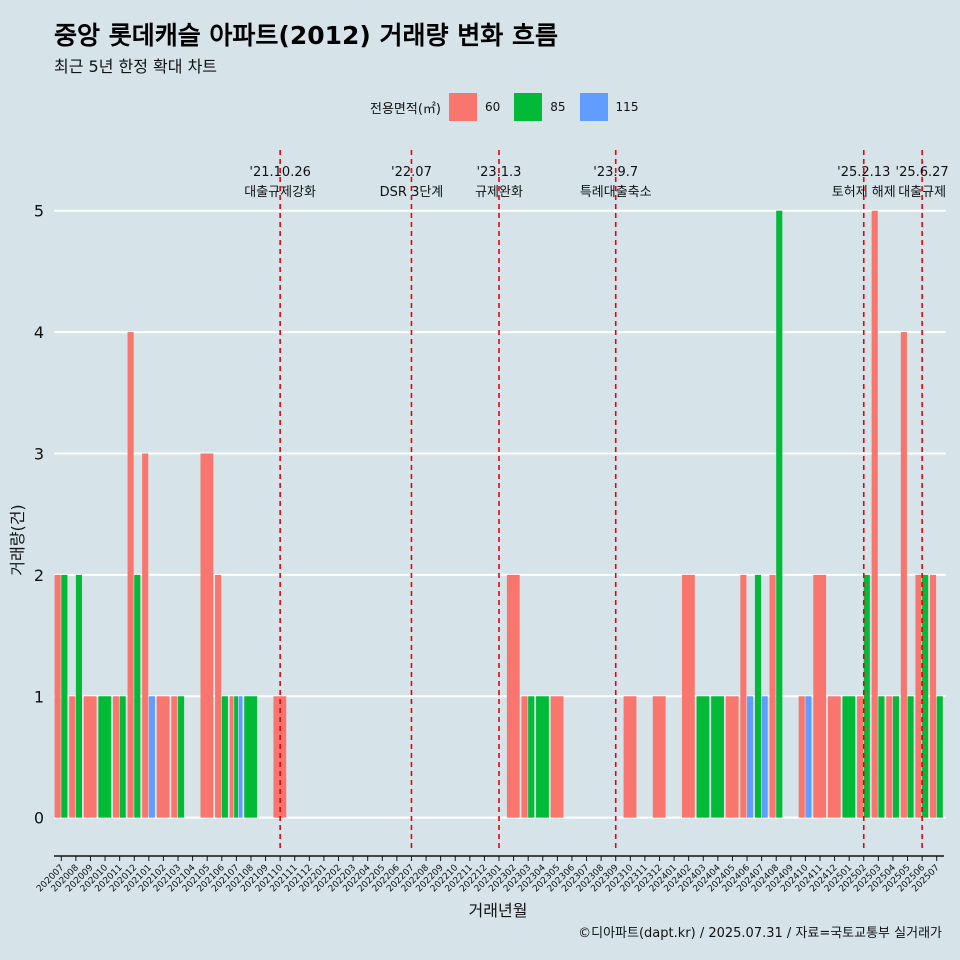 The width and height of the screenshot is (960, 960). What do you see at coordinates (17, 540) in the screenshot?
I see `y-axis-title: 거래량(건)` at bounding box center [17, 540].